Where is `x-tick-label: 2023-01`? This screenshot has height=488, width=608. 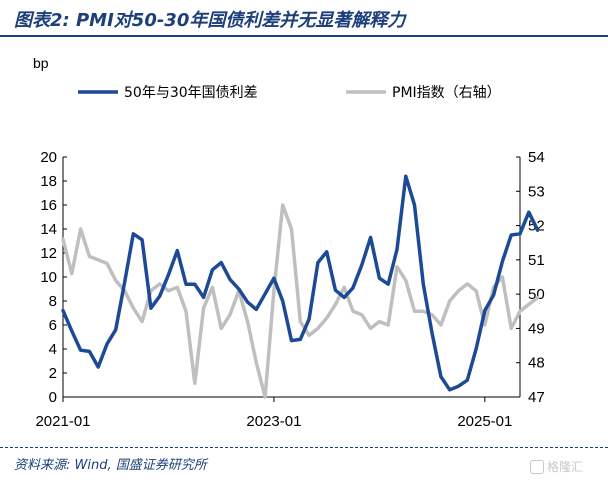 x-tick-label: 2023-01 is located at coordinates (273, 421).